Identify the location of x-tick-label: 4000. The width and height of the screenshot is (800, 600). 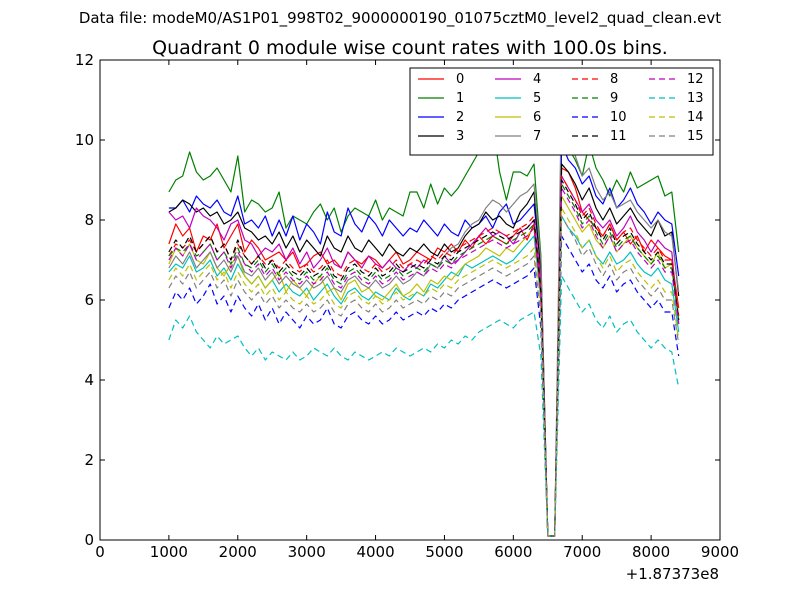
(375, 552).